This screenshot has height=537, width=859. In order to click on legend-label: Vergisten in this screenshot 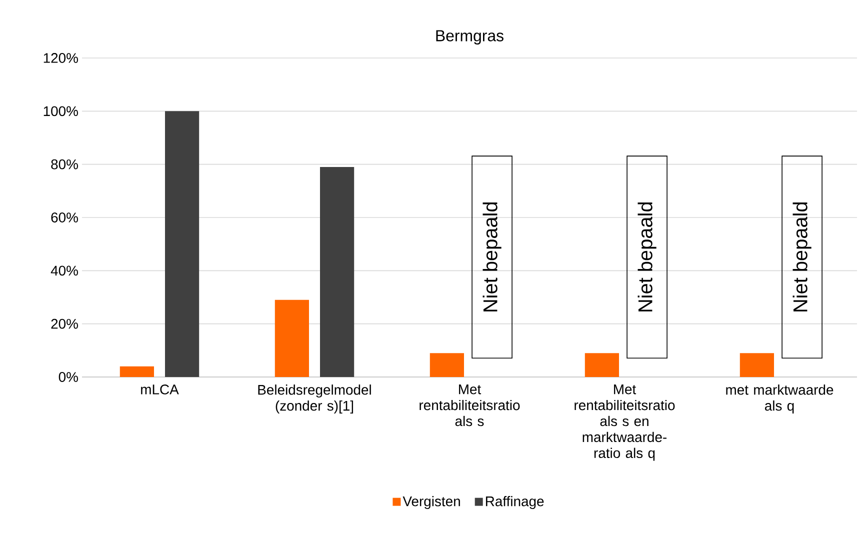, I will do `click(431, 503)`.